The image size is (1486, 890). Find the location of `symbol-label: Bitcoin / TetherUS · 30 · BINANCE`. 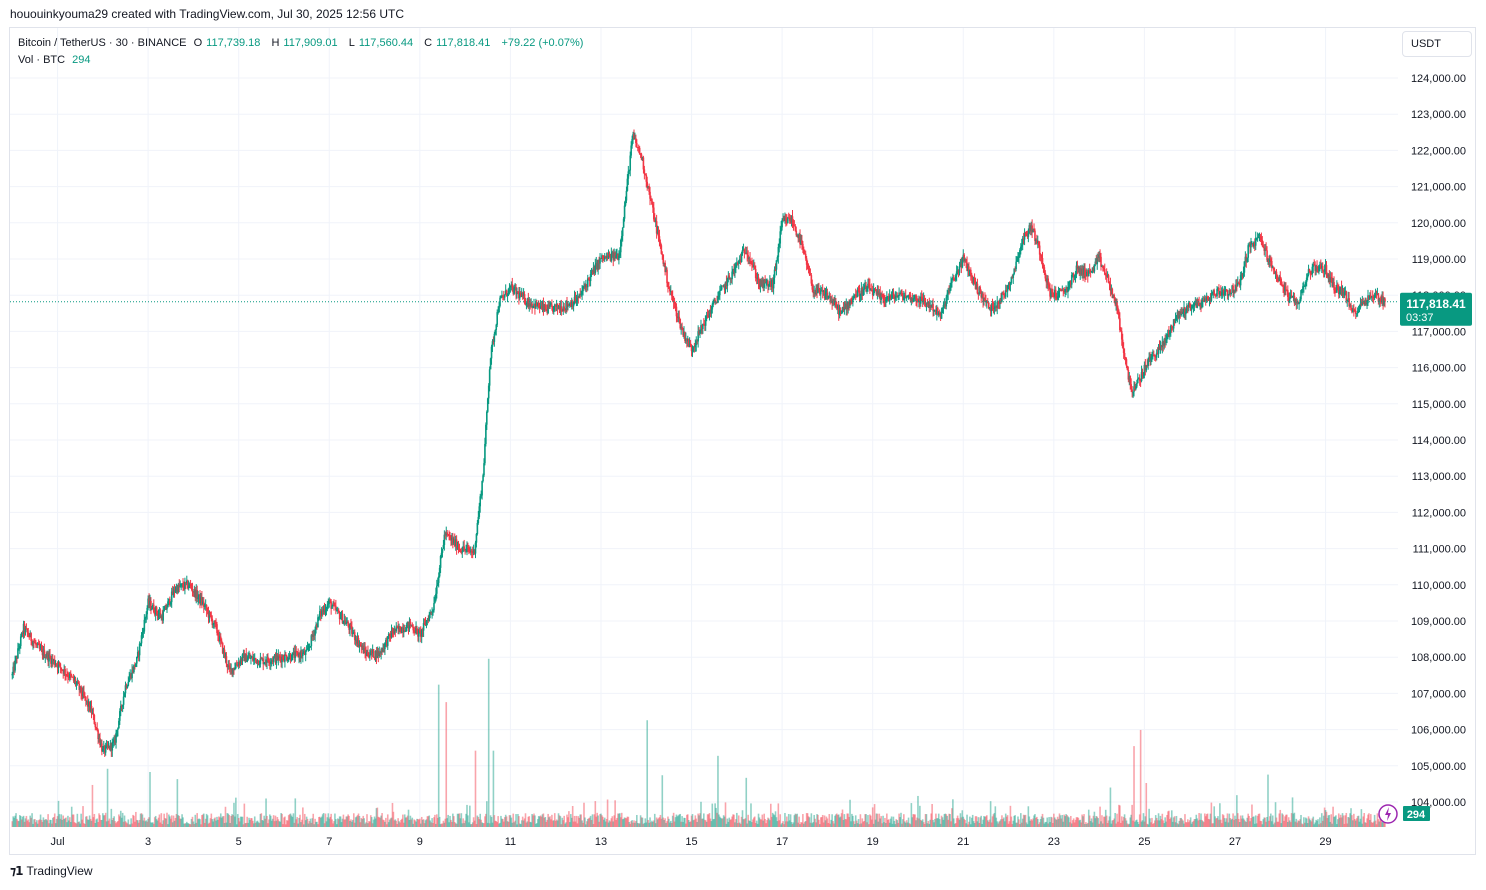

symbol-label: Bitcoin / TetherUS · 30 · BINANCE is located at coordinates (102, 43).